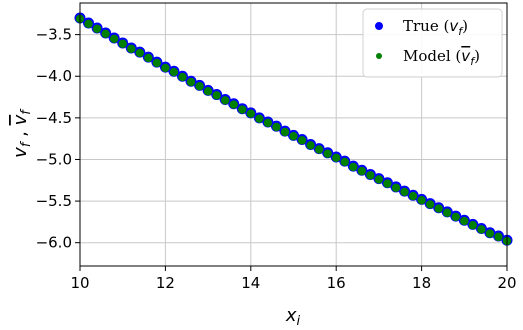 This screenshot has width=523, height=330. What do you see at coordinates (441, 57) in the screenshot?
I see `legend-label-model: Model (vf)` at bounding box center [441, 57].